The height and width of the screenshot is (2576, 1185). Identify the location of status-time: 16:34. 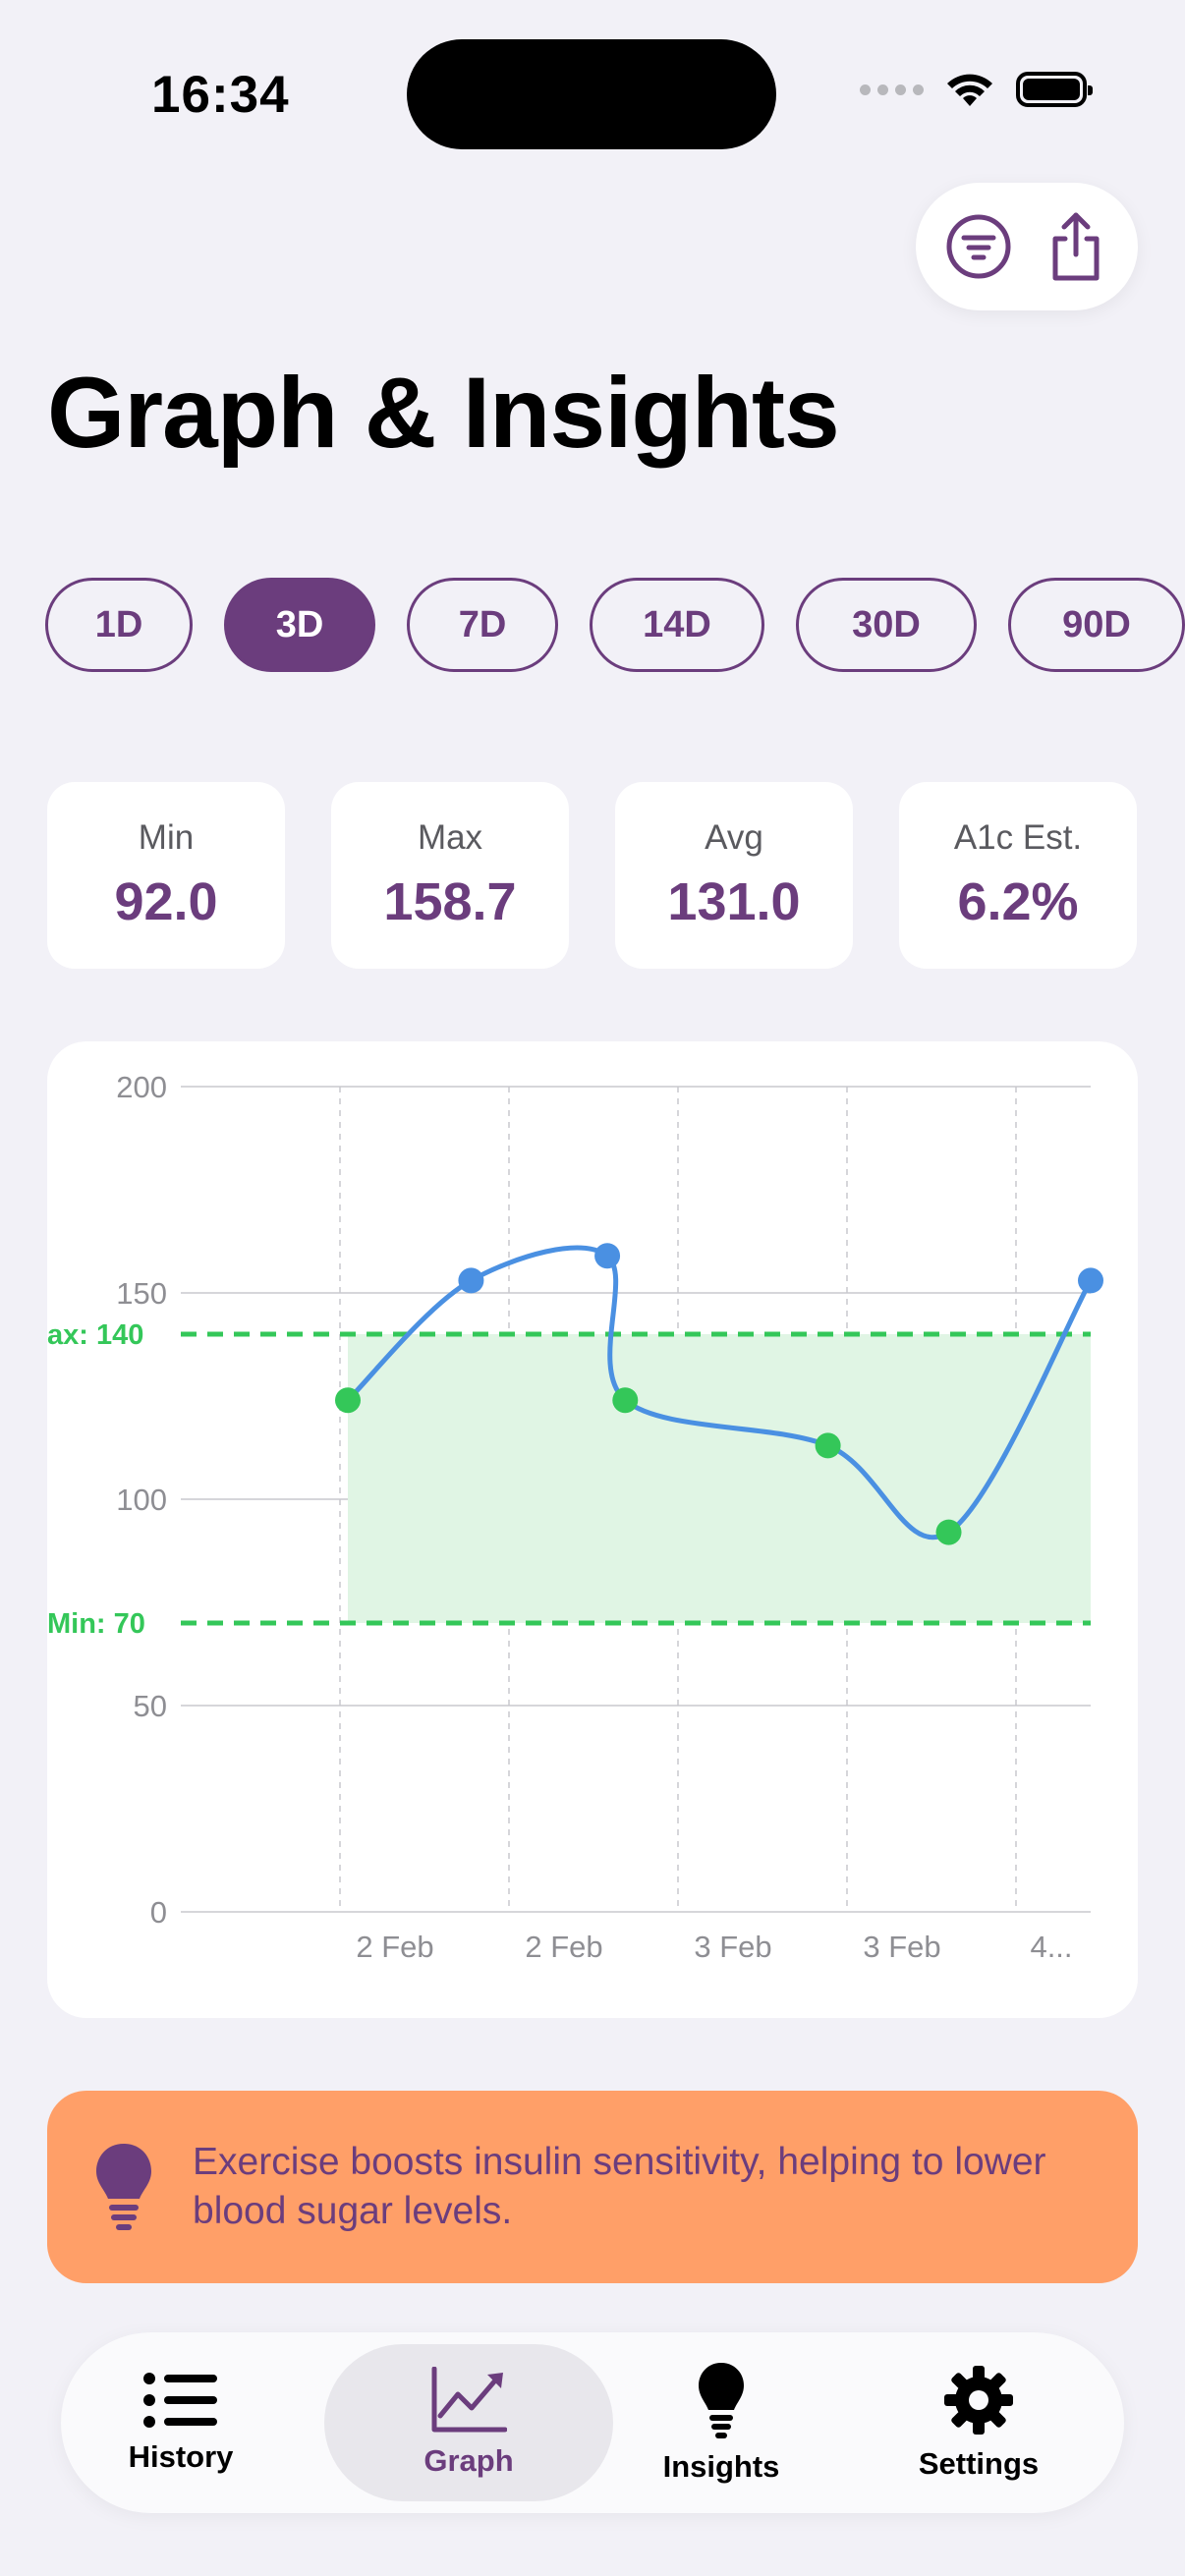
(221, 95).